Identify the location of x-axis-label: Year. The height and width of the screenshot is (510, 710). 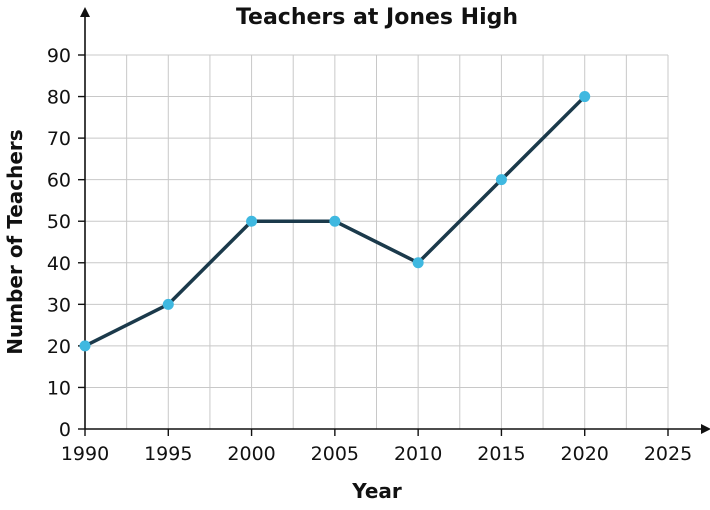
(376, 491).